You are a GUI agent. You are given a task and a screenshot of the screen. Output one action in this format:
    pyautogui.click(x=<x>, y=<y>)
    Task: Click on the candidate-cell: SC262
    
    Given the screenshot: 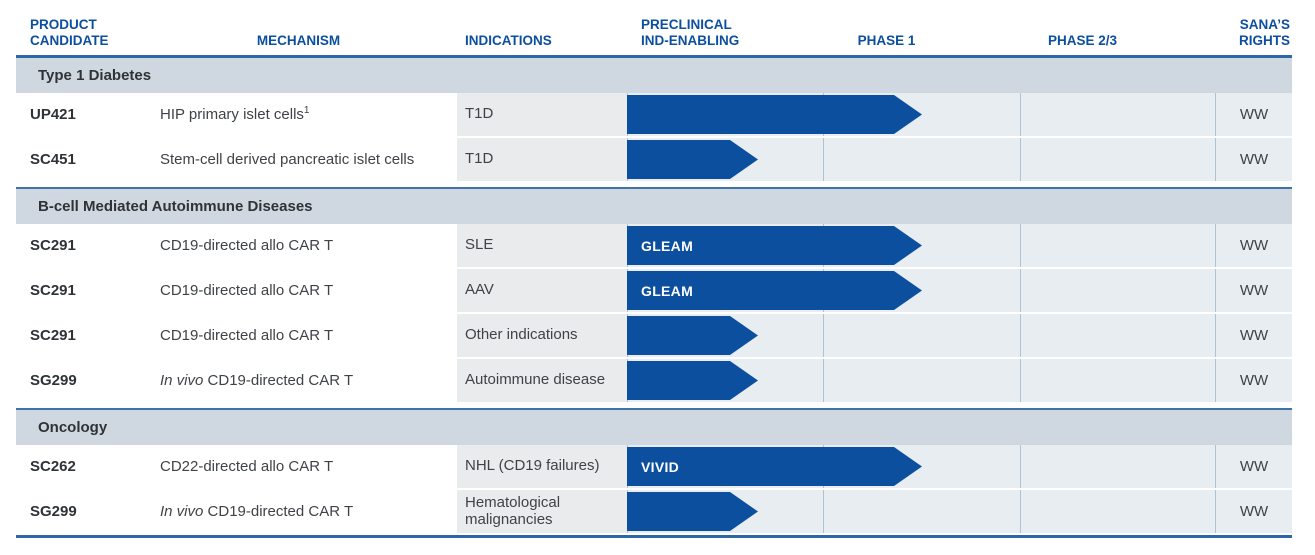 What is the action you would take?
    pyautogui.click(x=78, y=466)
    